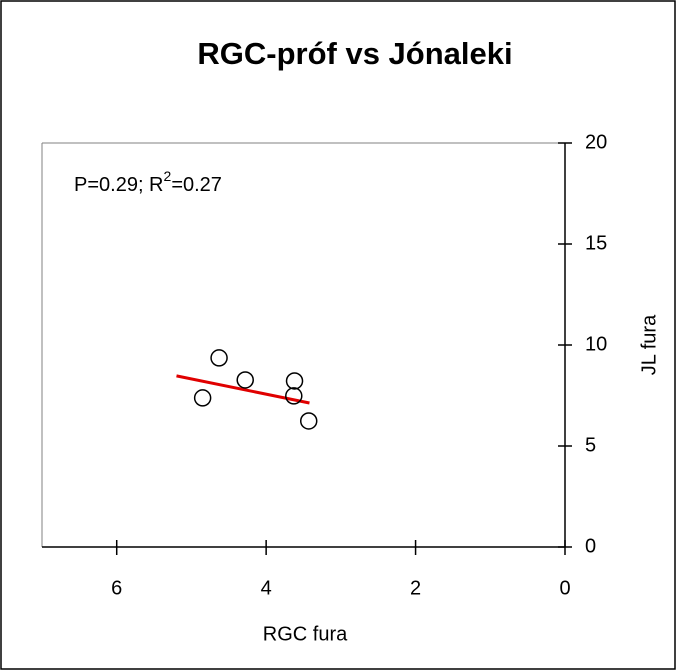  I want to click on y-tick-label: 5, so click(590, 445).